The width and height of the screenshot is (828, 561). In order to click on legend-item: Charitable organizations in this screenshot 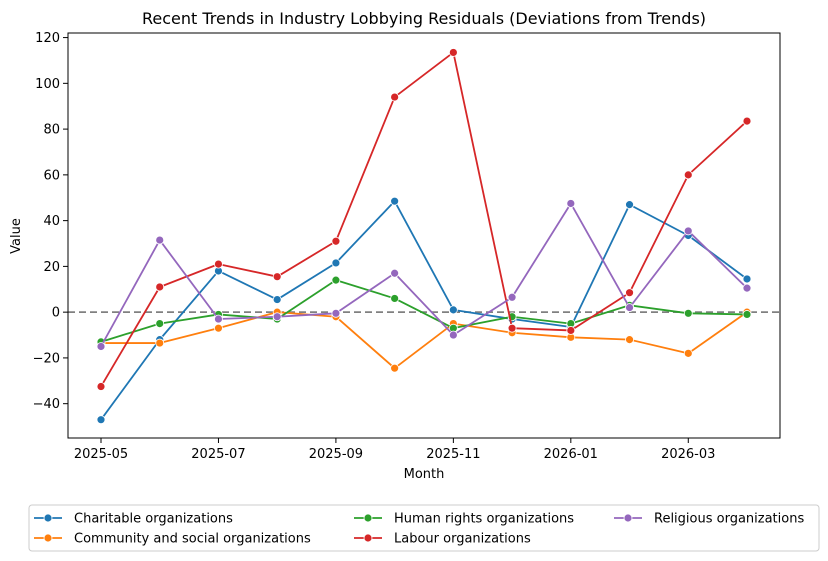, I will do `click(133, 519)`.